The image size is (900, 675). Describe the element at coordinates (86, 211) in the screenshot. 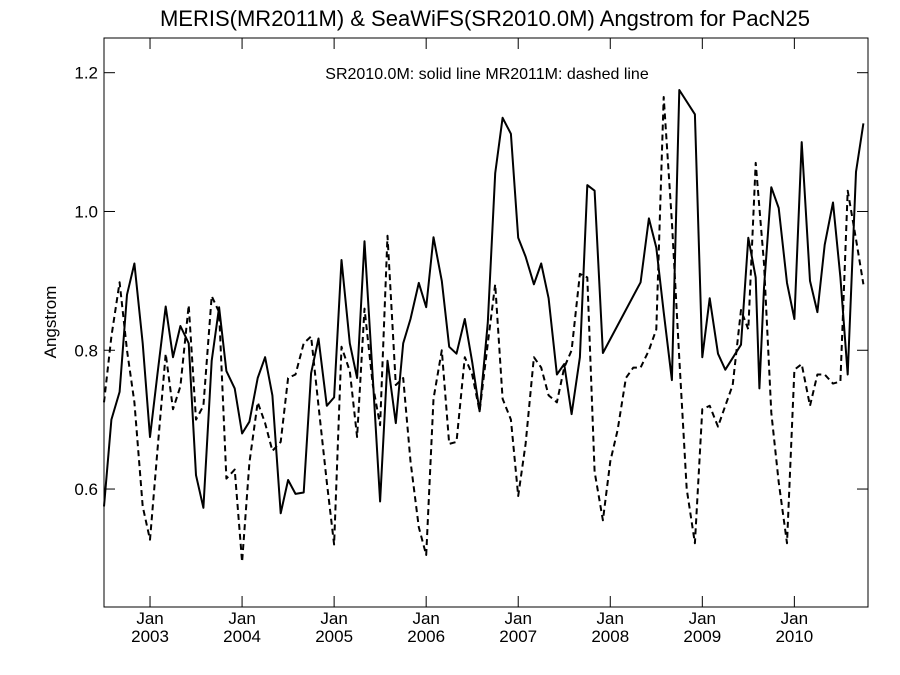

I see `y-tick-label: 1.0` at that location.